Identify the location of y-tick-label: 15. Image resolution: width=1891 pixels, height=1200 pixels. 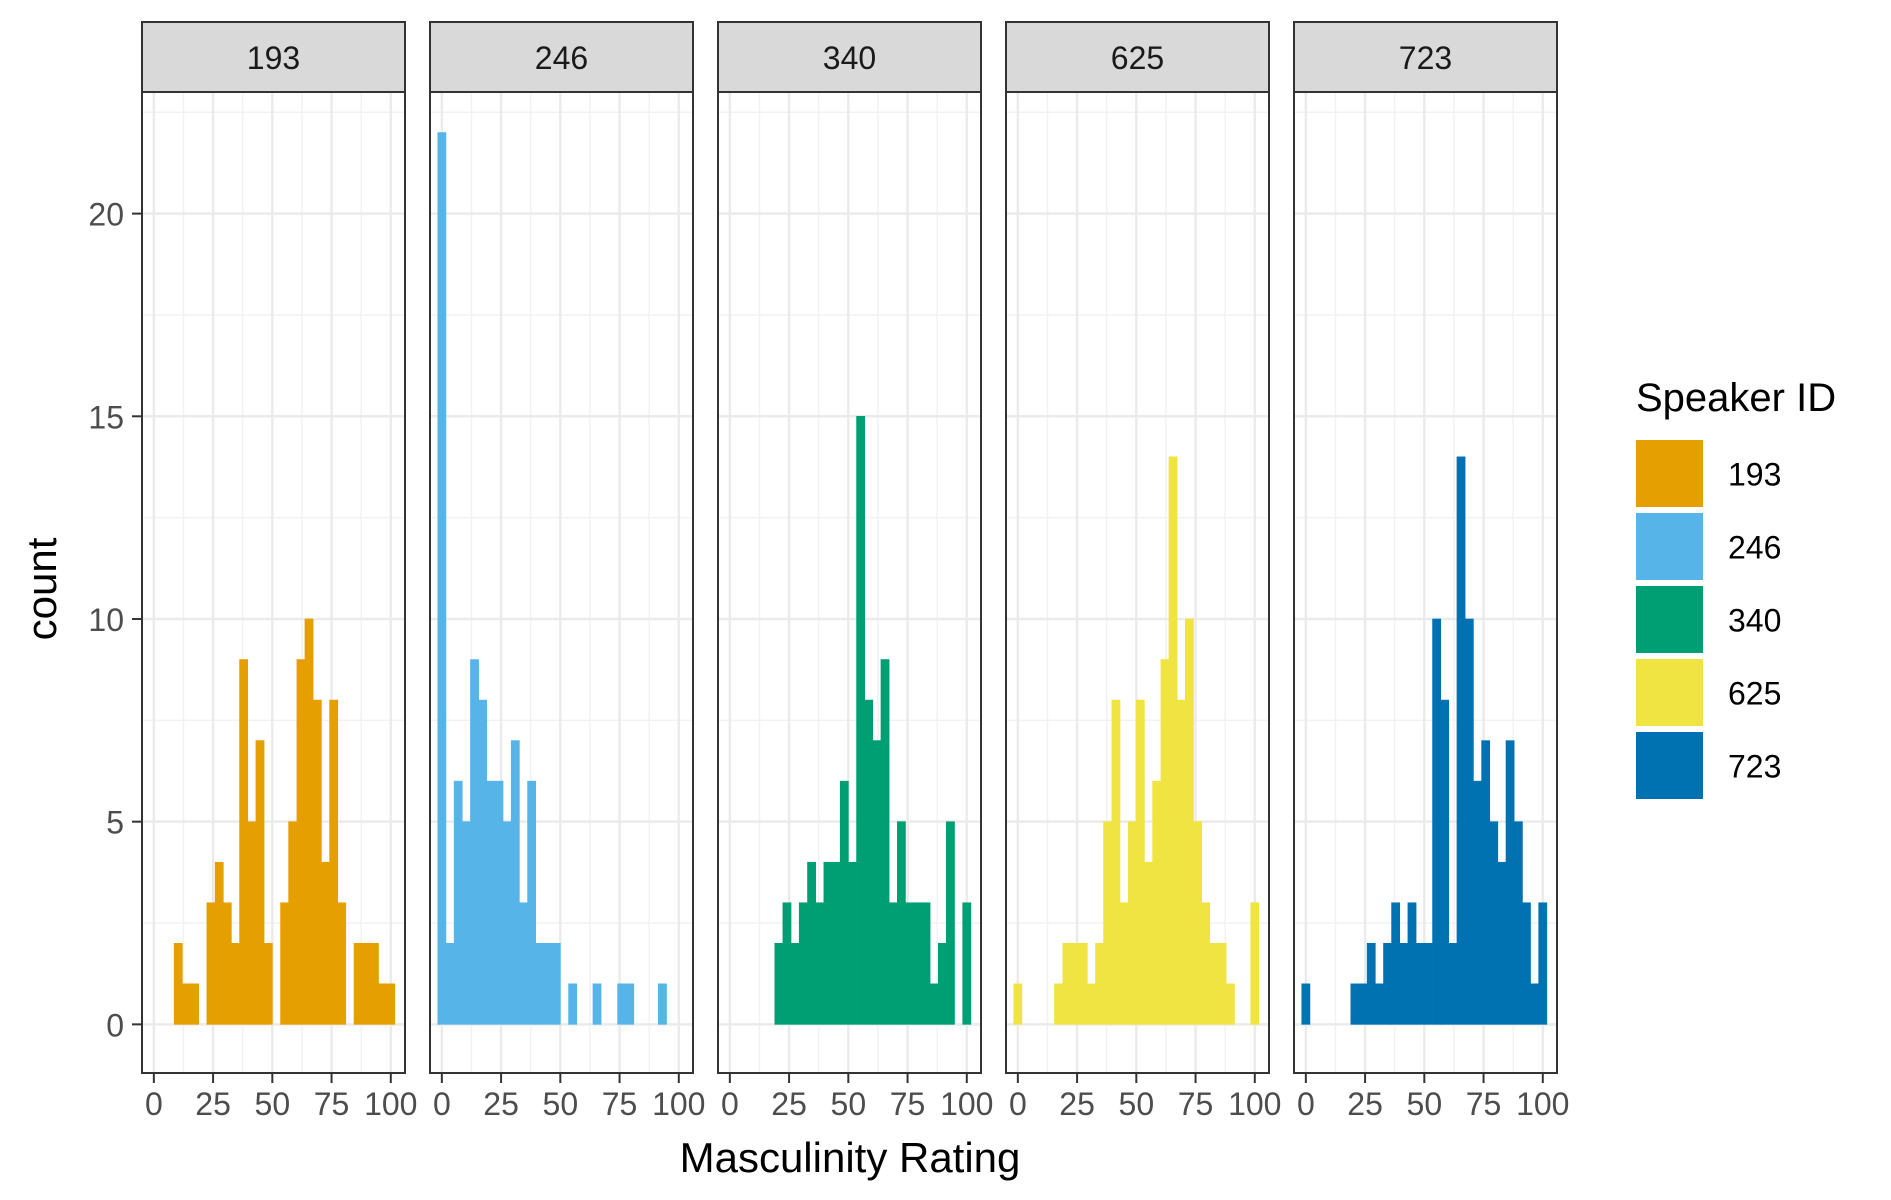
(106, 417).